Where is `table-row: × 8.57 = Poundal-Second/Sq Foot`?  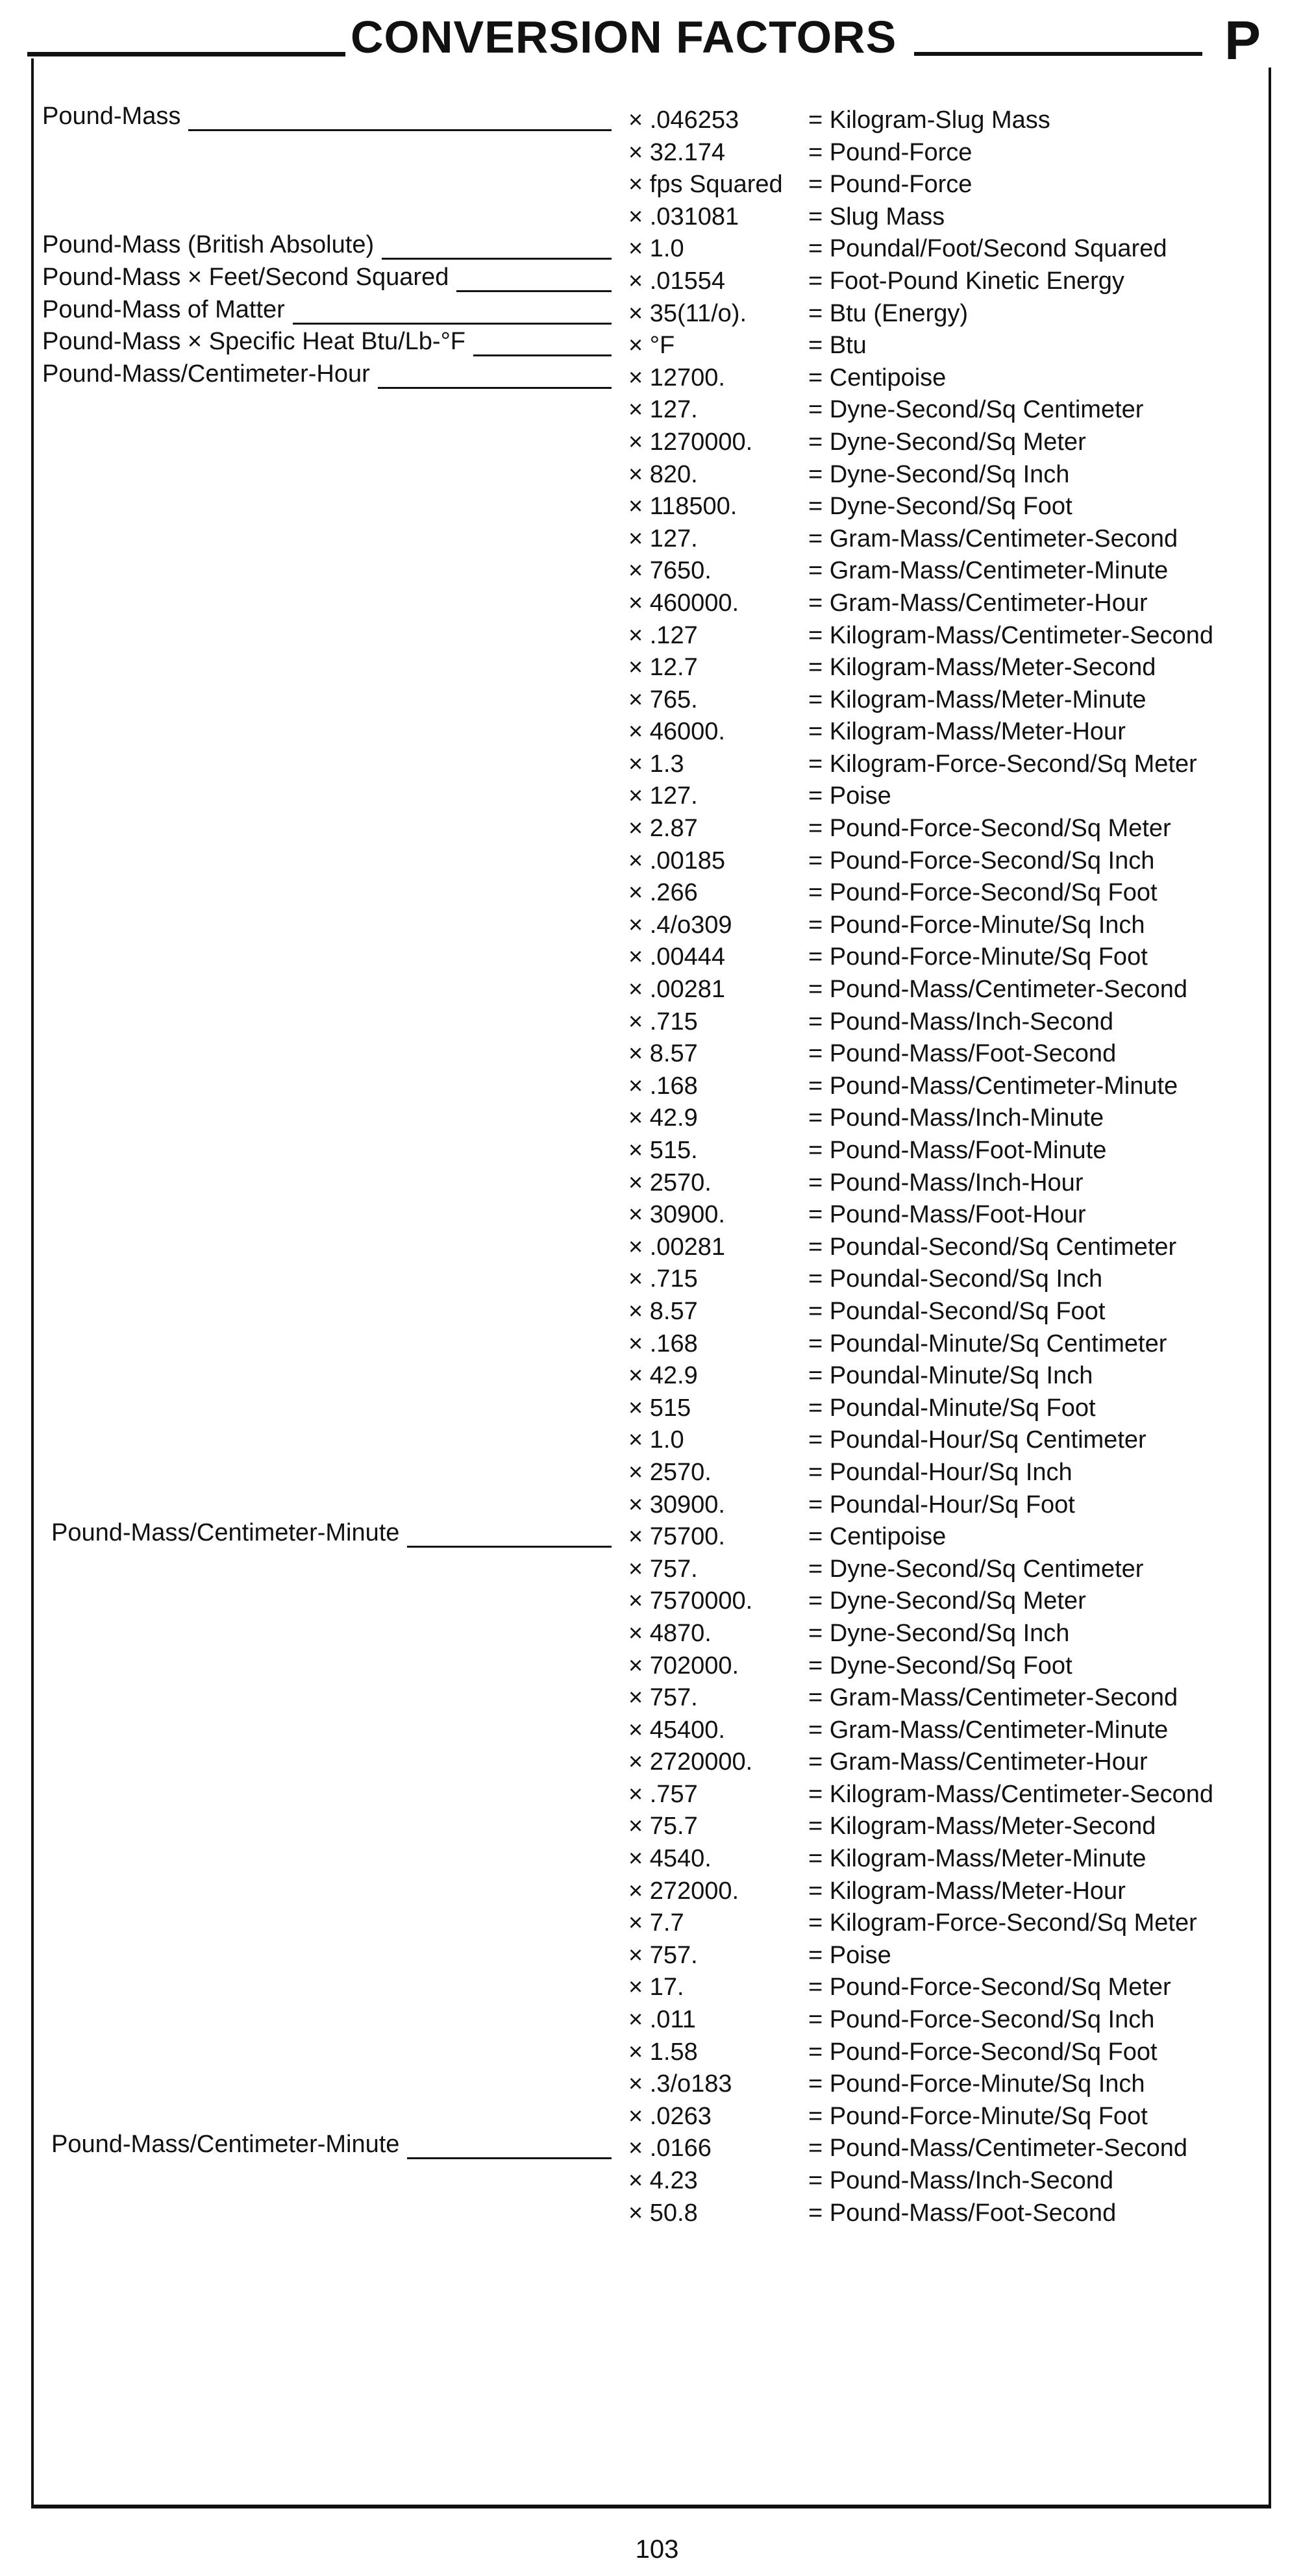 table-row: × 8.57 = Poundal-Second/Sq Foot is located at coordinates (652, 1311).